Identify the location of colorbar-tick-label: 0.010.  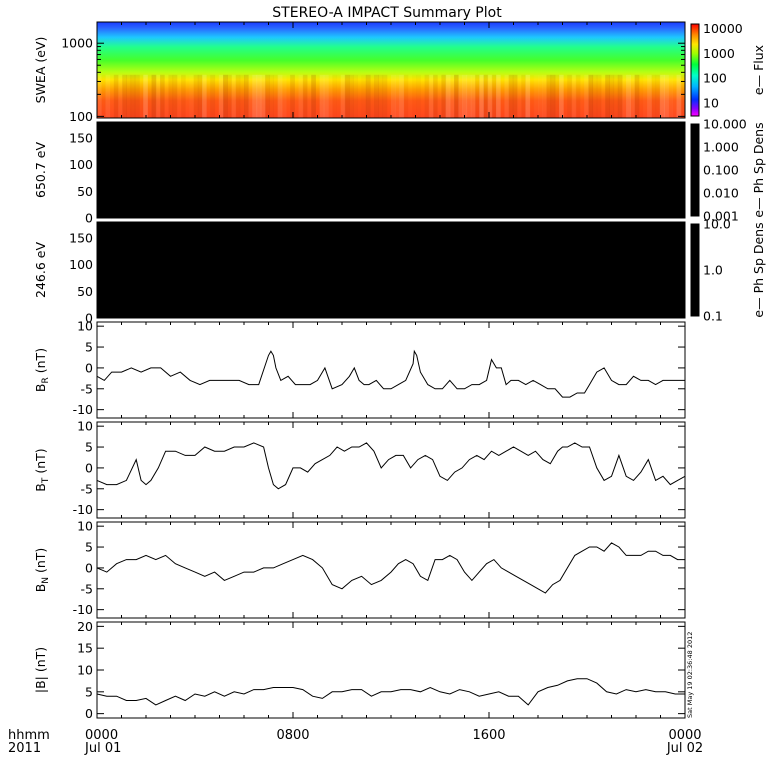
(721, 193).